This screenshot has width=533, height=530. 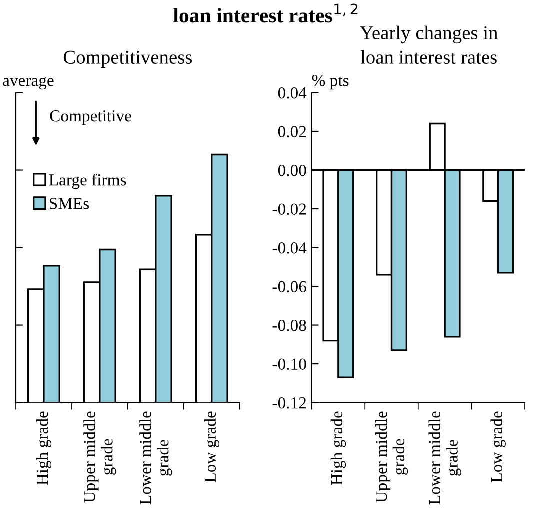 What do you see at coordinates (289, 287) in the screenshot?
I see `y-tick-label: -0.06` at bounding box center [289, 287].